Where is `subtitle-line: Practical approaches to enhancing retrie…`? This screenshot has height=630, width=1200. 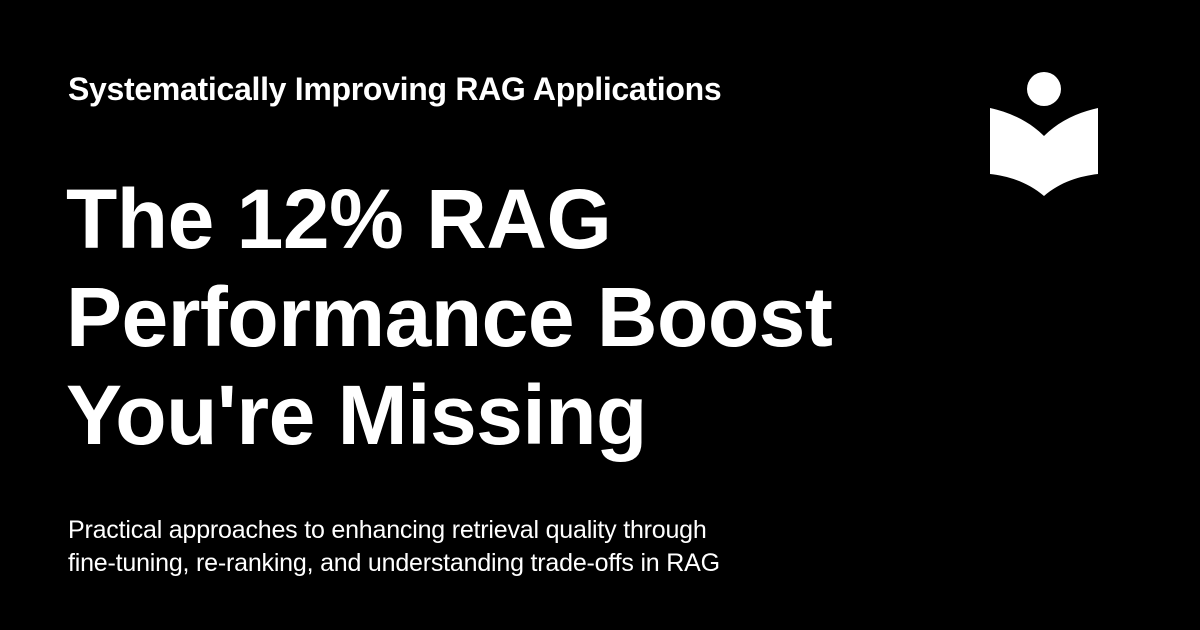 subtitle-line: Practical approaches to enhancing retrie… is located at coordinates (387, 530).